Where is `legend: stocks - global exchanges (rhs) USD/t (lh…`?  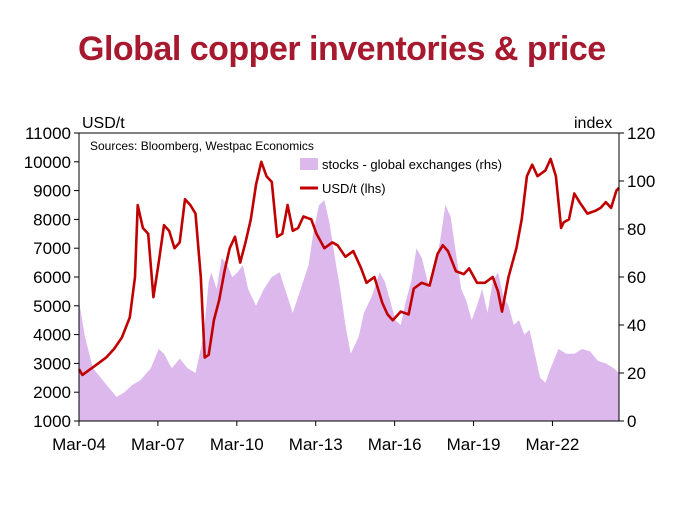
legend: stocks - global exchanges (rhs) USD/t (lh… is located at coordinates (401, 176).